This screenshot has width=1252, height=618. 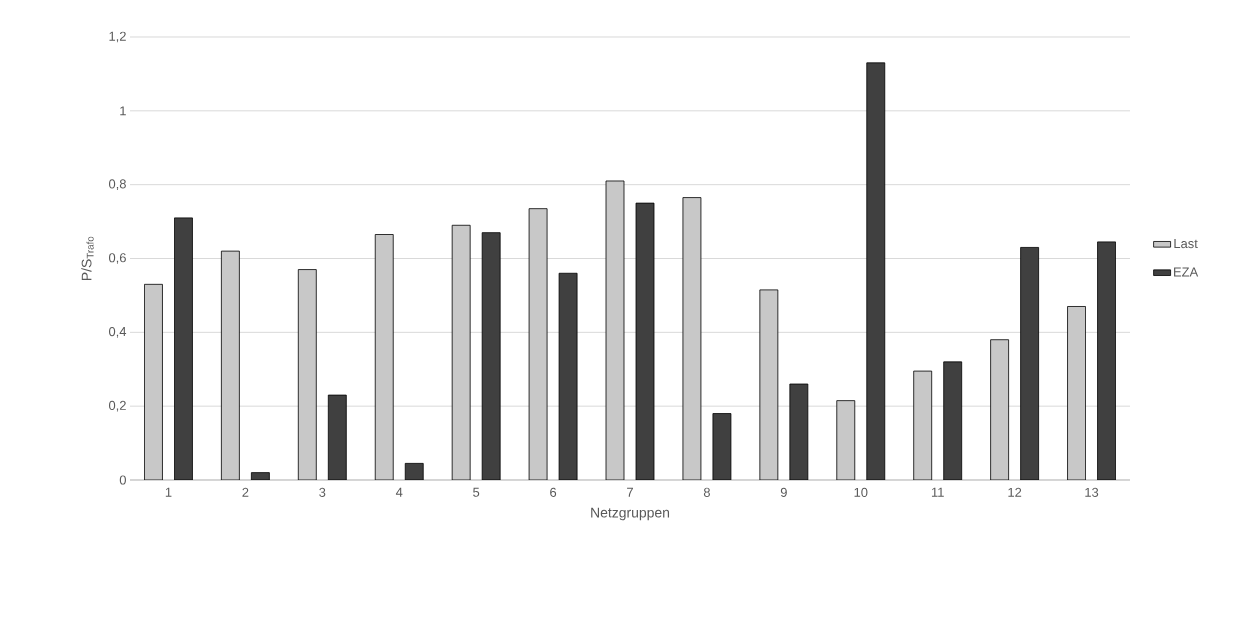 What do you see at coordinates (117, 406) in the screenshot?
I see `y-tick-label: 0,2` at bounding box center [117, 406].